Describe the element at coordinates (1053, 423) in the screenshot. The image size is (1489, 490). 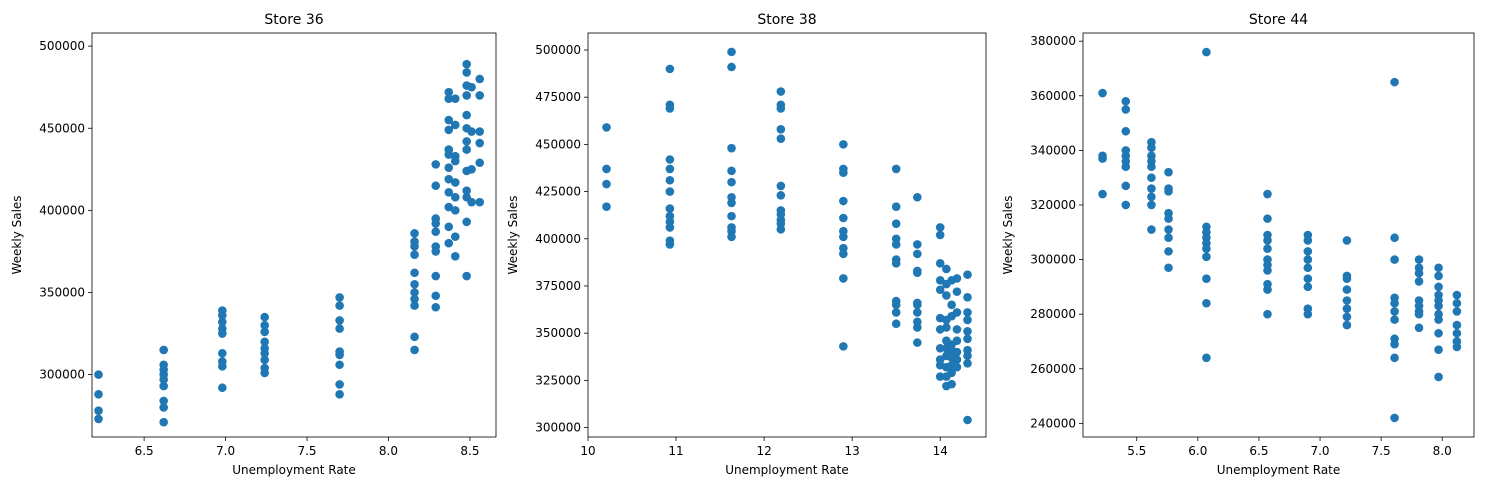
I see `y-tick-label: 240000` at that location.